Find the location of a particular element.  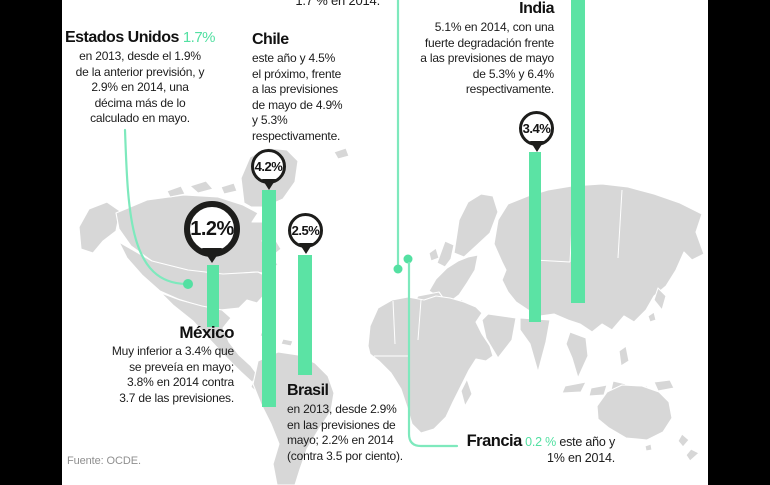

india-2013-bar is located at coordinates (535, 237).